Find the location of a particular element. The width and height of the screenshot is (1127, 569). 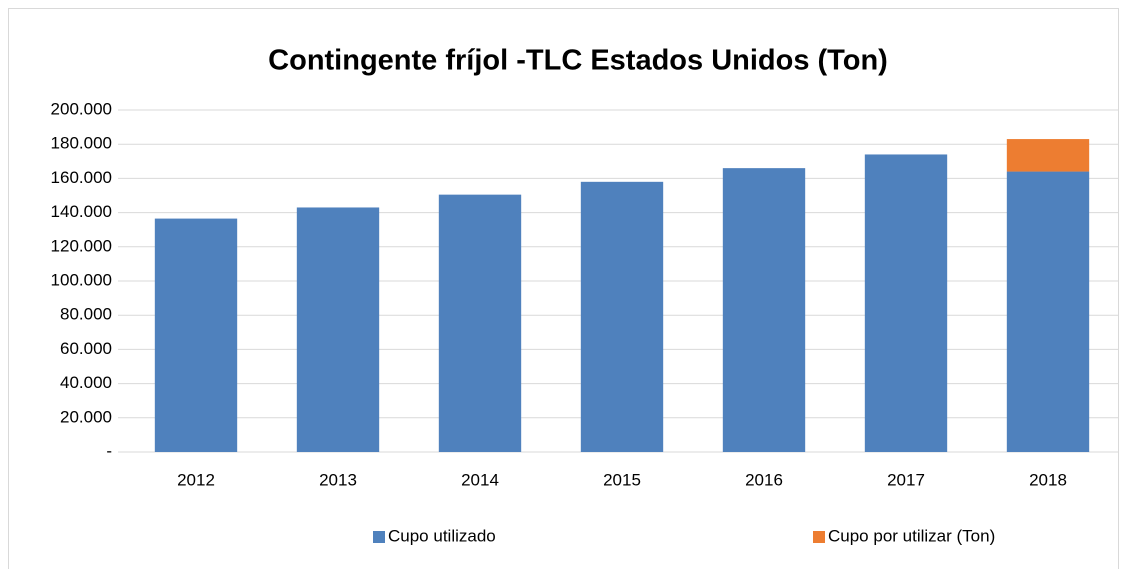

x-tick-label: 2018 is located at coordinates (1048, 479).